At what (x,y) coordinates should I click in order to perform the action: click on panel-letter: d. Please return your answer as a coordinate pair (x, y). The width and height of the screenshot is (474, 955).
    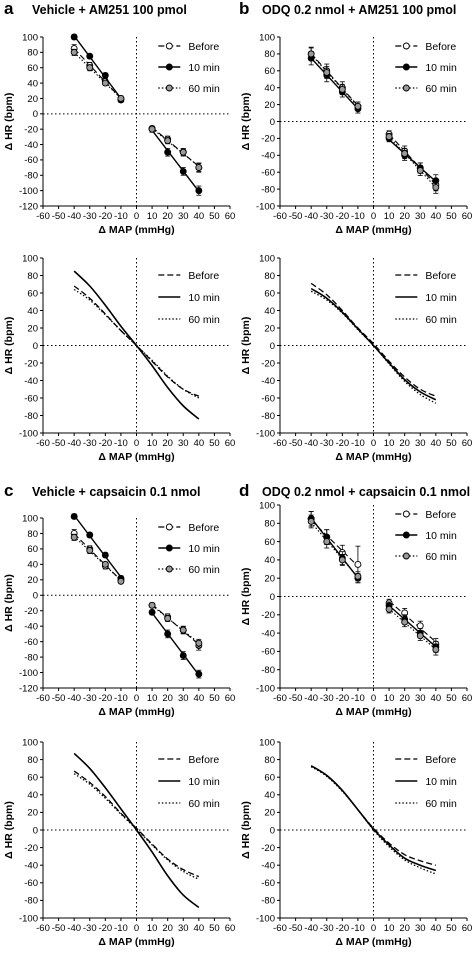
    Looking at the image, I should click on (244, 490).